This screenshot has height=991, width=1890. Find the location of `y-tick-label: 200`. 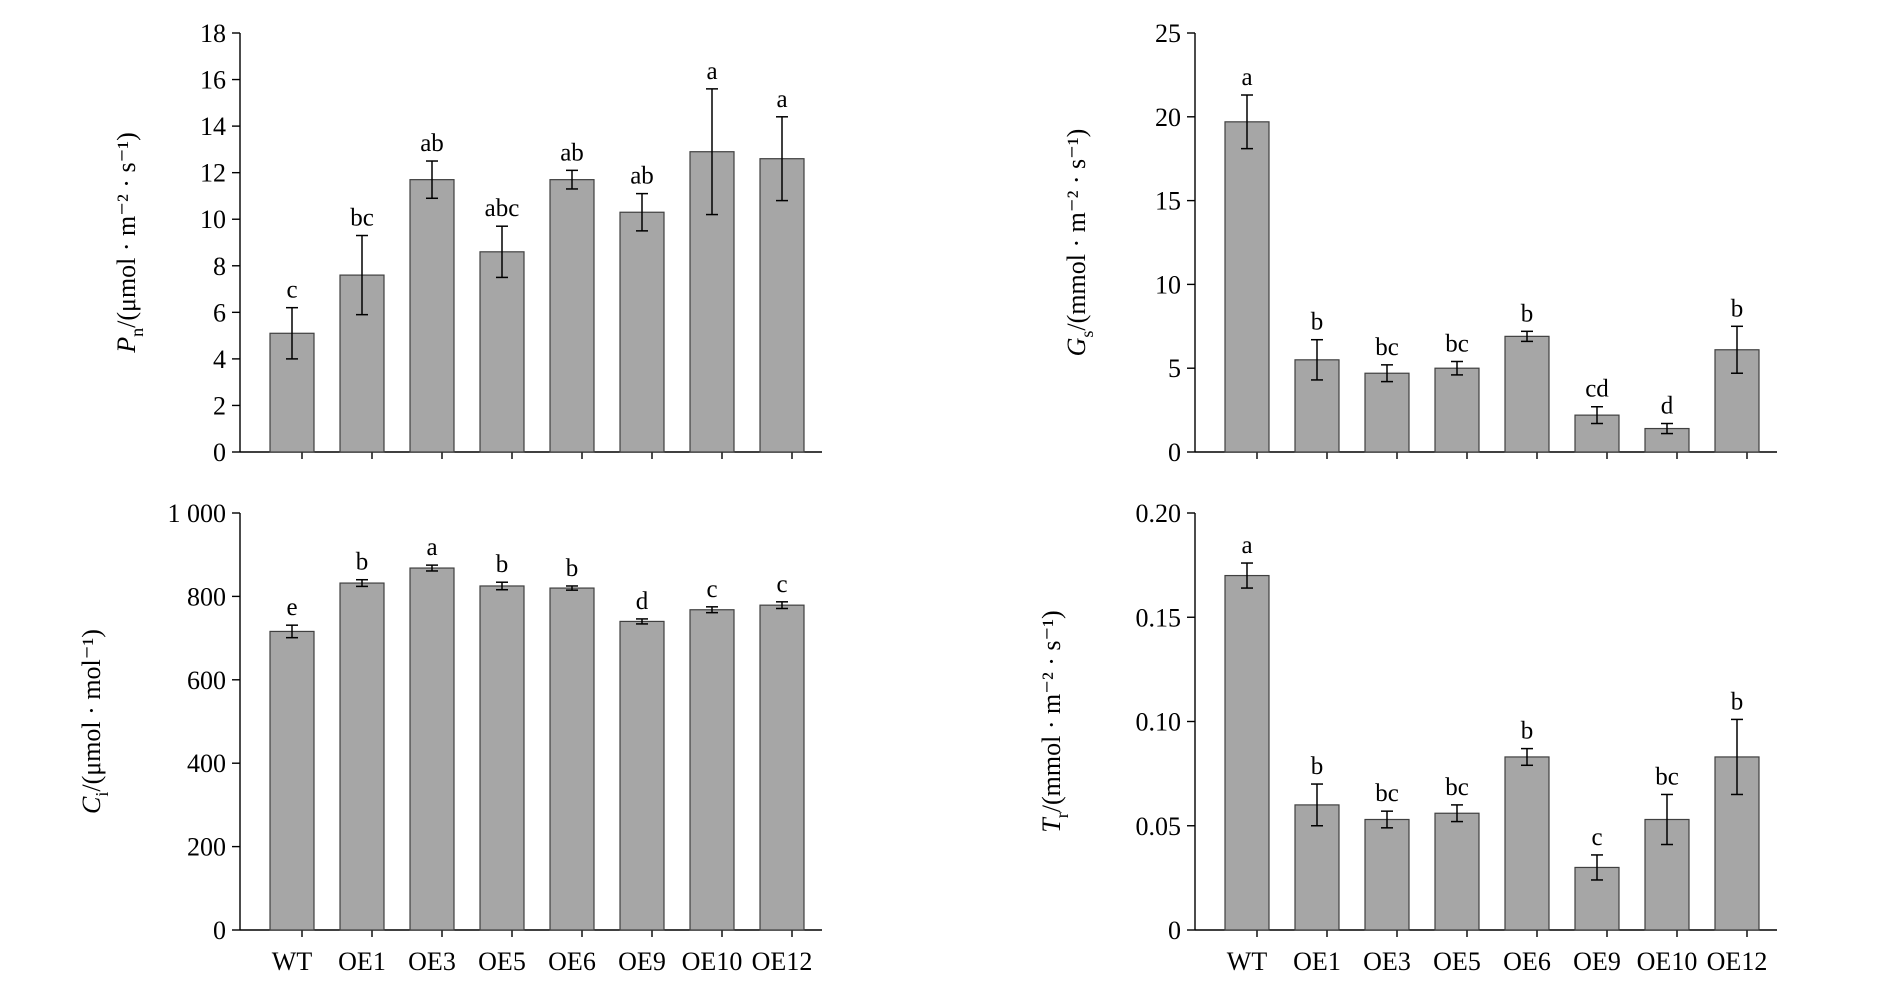

y-tick-label: 200 is located at coordinates (206, 847).